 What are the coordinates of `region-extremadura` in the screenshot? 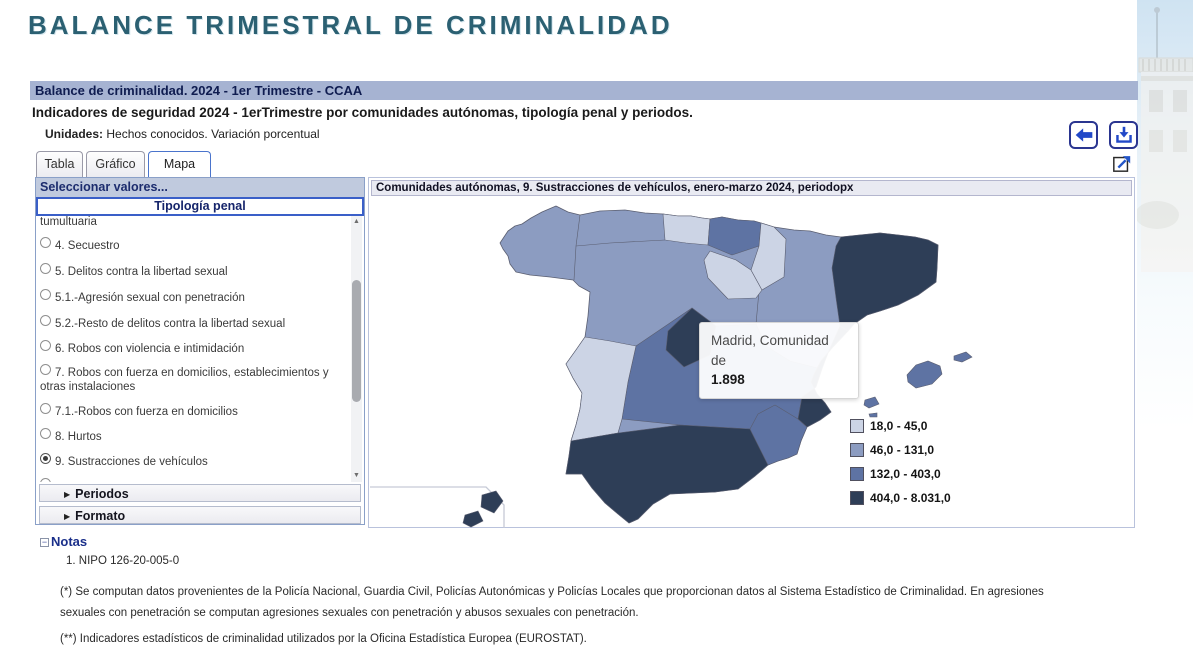 It's located at (601, 389).